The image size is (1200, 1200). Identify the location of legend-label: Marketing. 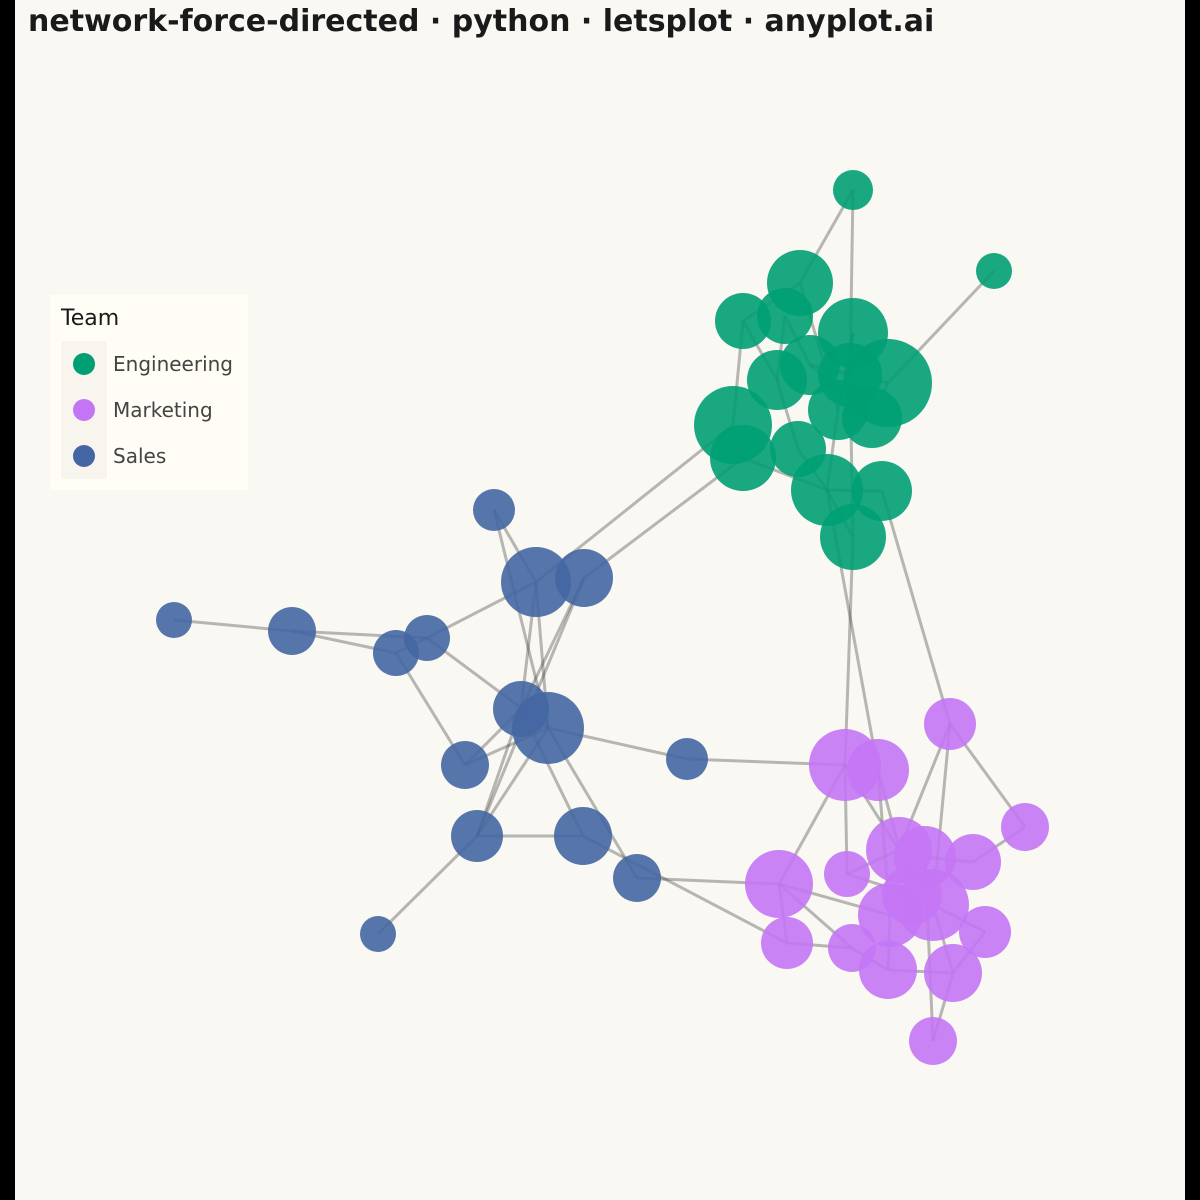
(163, 410).